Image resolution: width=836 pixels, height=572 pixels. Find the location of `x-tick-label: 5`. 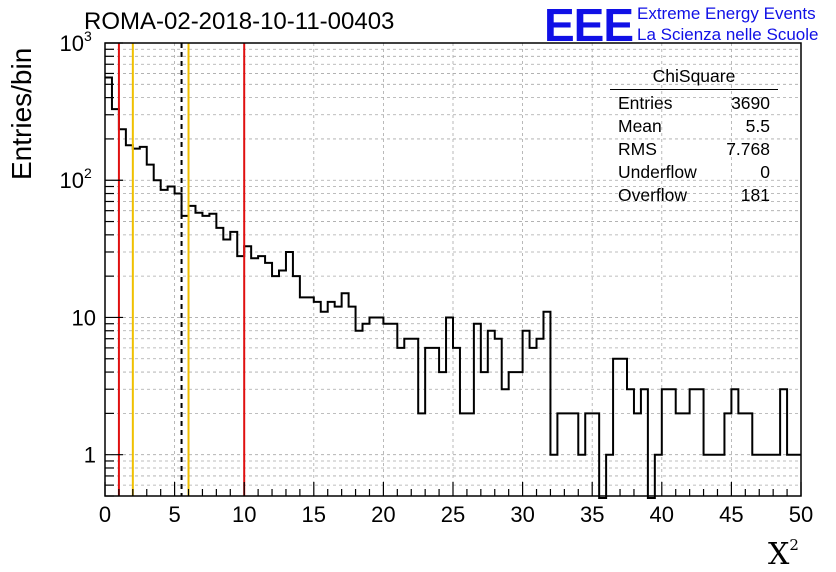

x-tick-label: 5 is located at coordinates (174, 514).